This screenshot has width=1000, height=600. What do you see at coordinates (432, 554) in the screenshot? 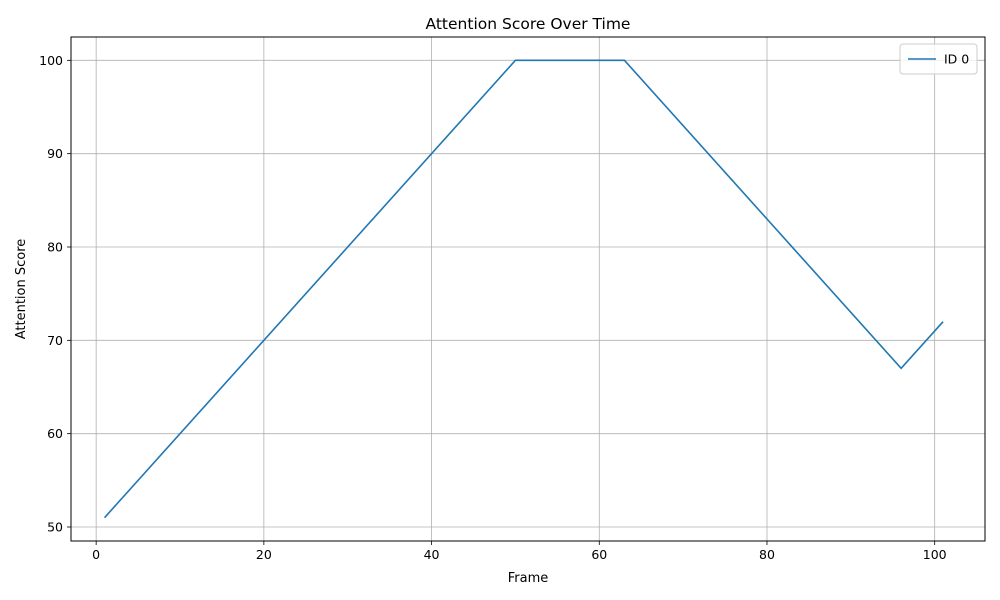
I see `x-tick-label: 40` at bounding box center [432, 554].